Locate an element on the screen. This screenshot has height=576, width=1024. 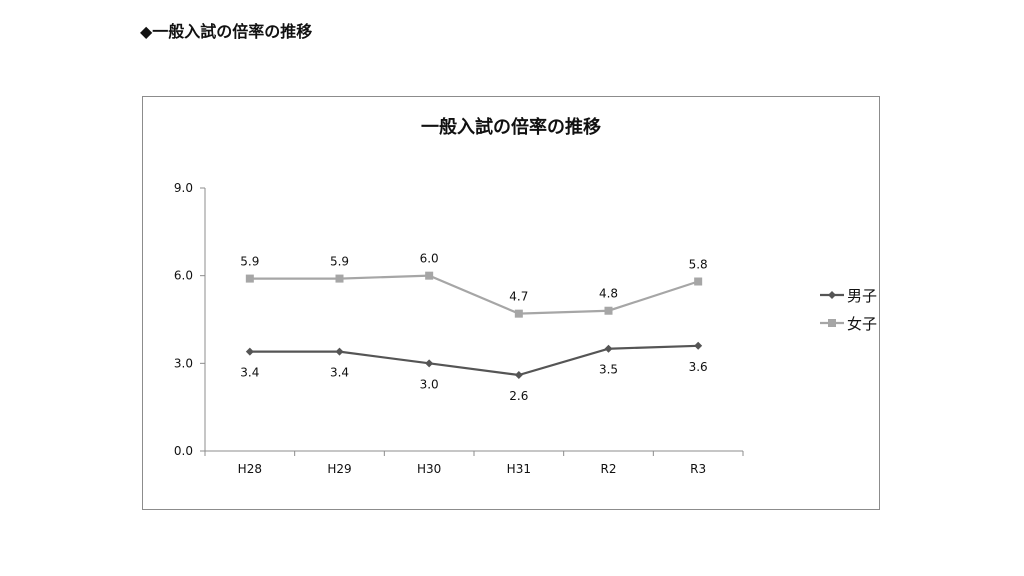
x-tick-label: H31 is located at coordinates (519, 469).